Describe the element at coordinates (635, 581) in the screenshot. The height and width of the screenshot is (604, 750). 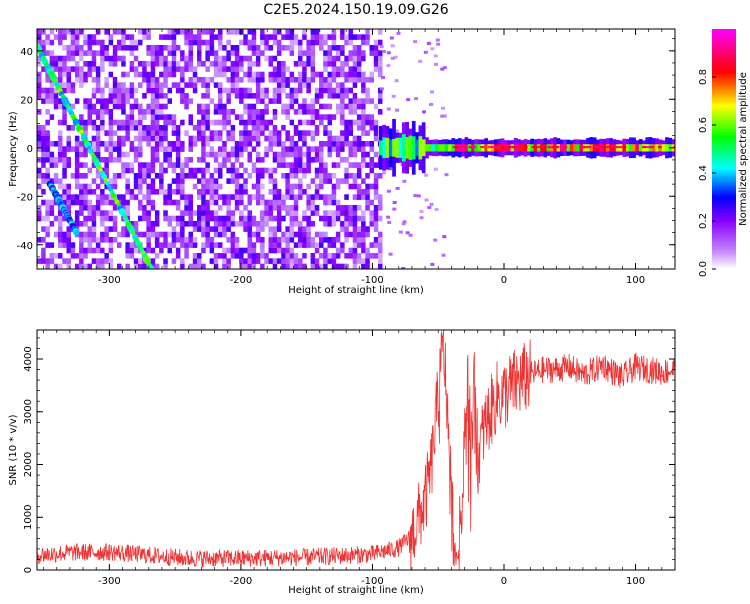
I see `x-tick-label: 100` at that location.